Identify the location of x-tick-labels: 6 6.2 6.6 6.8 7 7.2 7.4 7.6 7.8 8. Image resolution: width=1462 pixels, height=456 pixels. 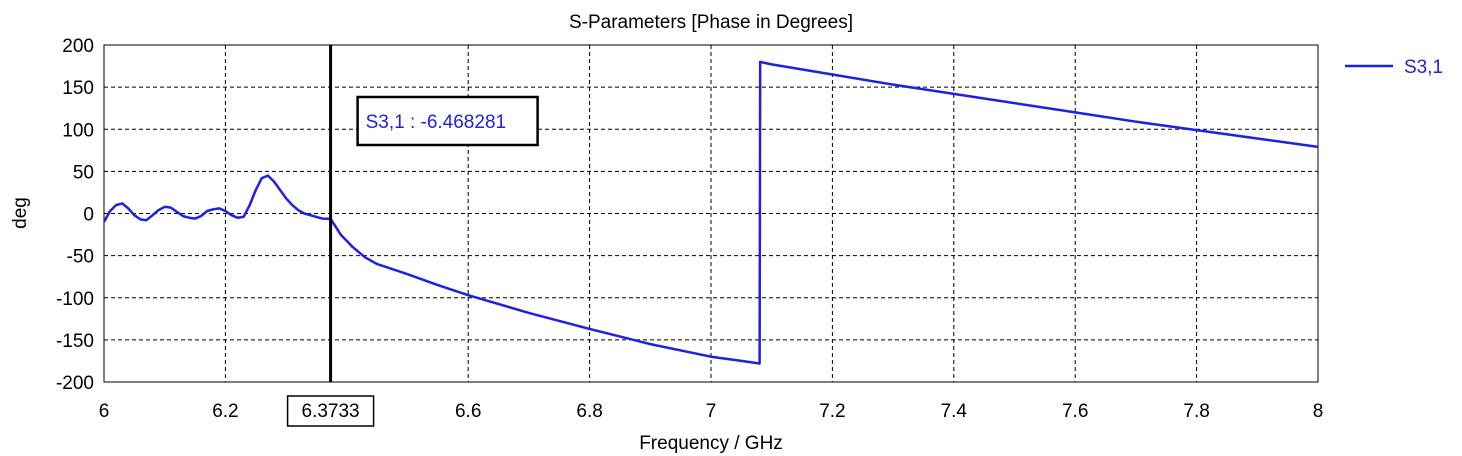
(711, 411).